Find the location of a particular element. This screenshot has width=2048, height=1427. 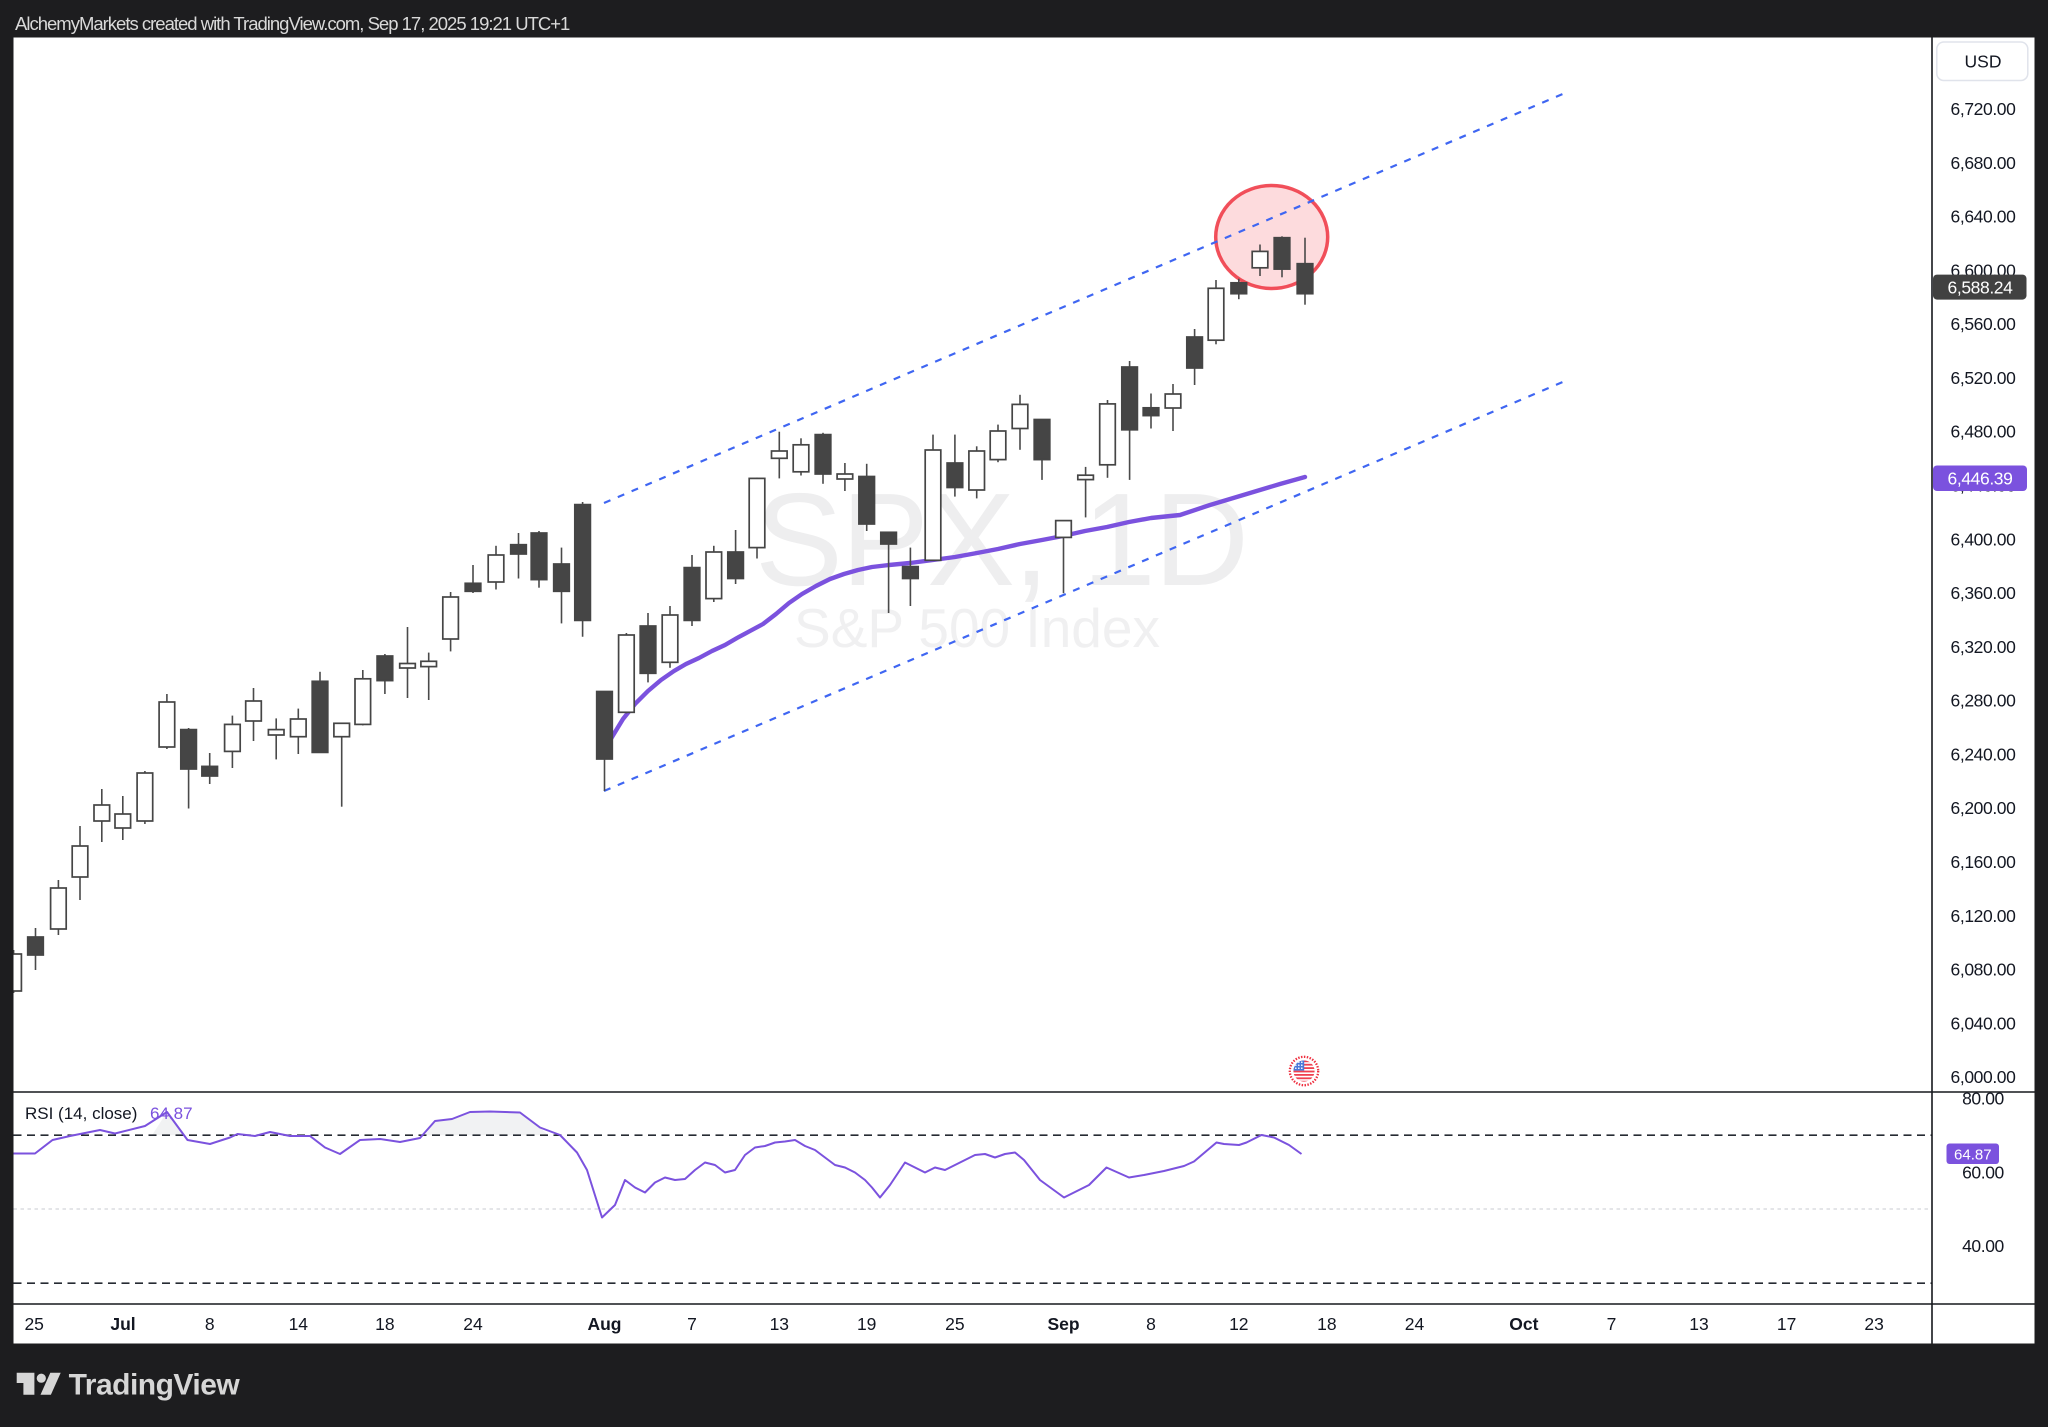

svg-text: SPX, 1D is located at coordinates (1001, 539).